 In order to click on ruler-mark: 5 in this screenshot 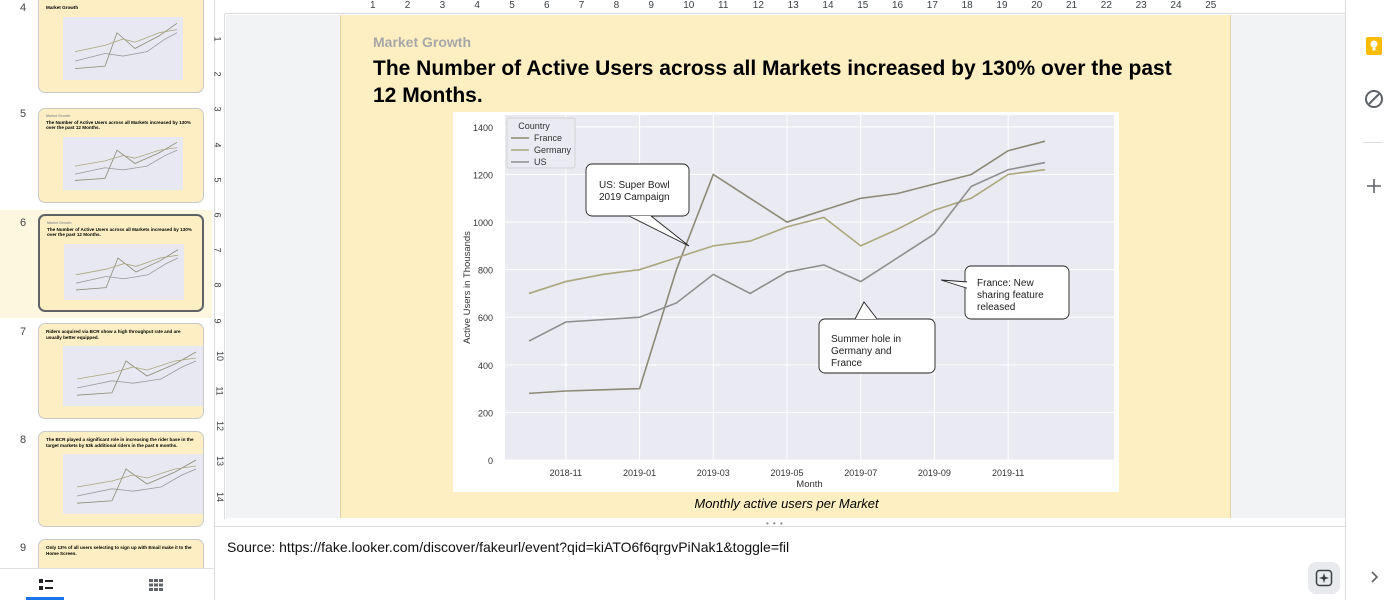, I will do `click(217, 180)`.